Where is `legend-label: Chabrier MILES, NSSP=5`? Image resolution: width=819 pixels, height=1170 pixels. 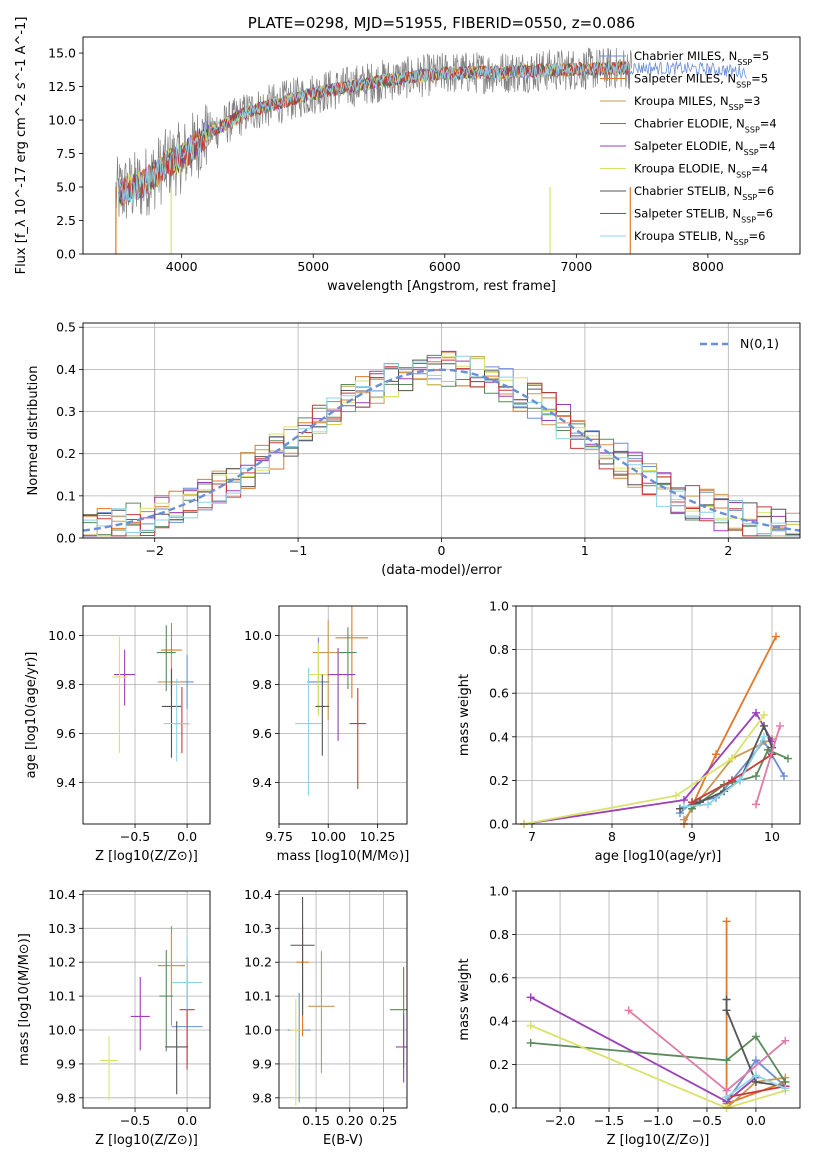 legend-label: Chabrier MILES, NSSP=5 is located at coordinates (701, 58).